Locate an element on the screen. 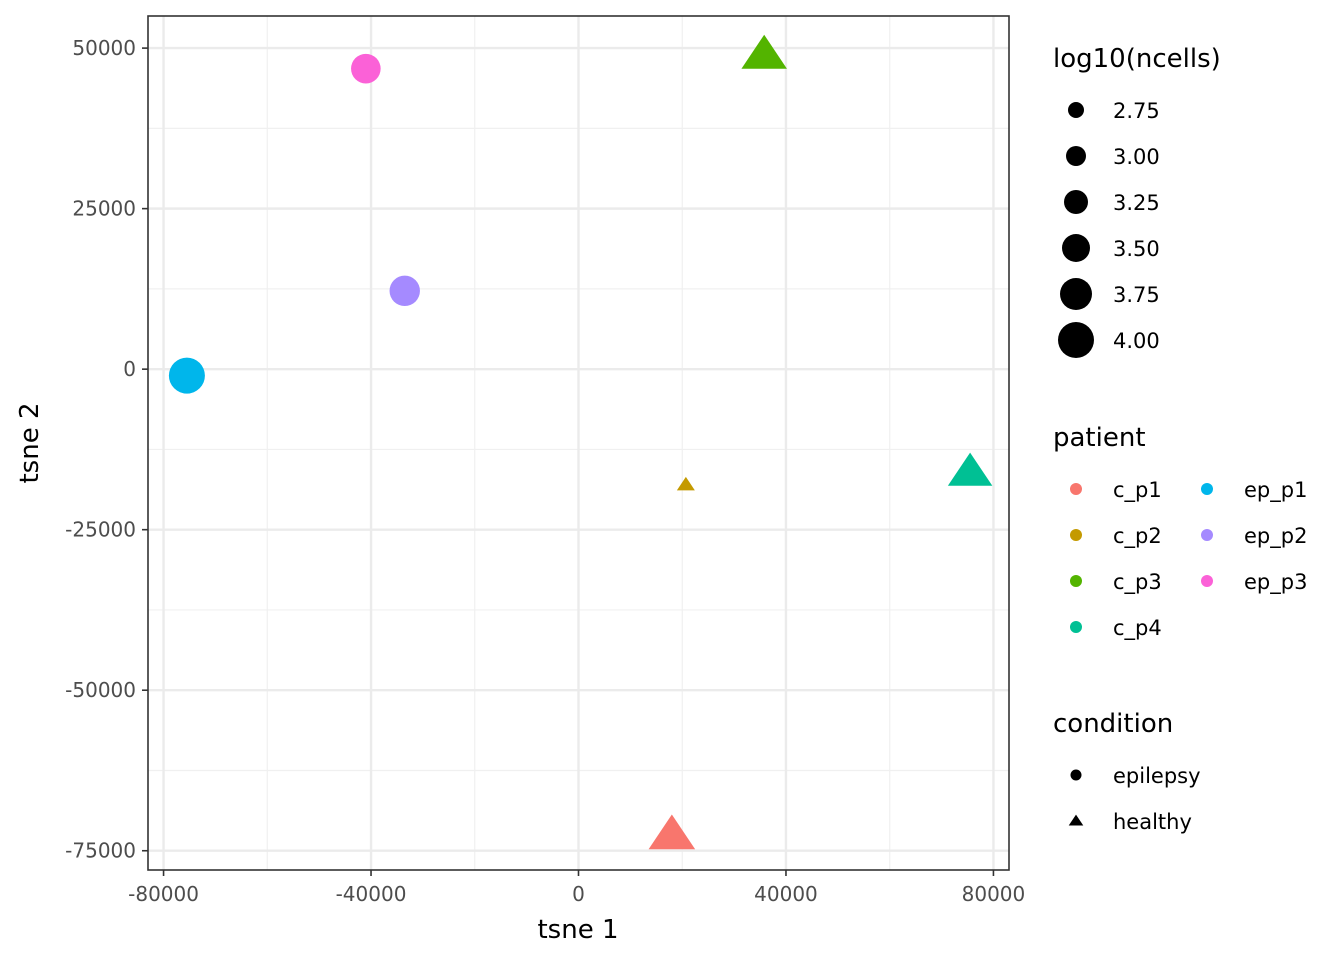 Image resolution: width=1344 pixels, height=960 pixels. data-point-c_p1 is located at coordinates (672, 832).